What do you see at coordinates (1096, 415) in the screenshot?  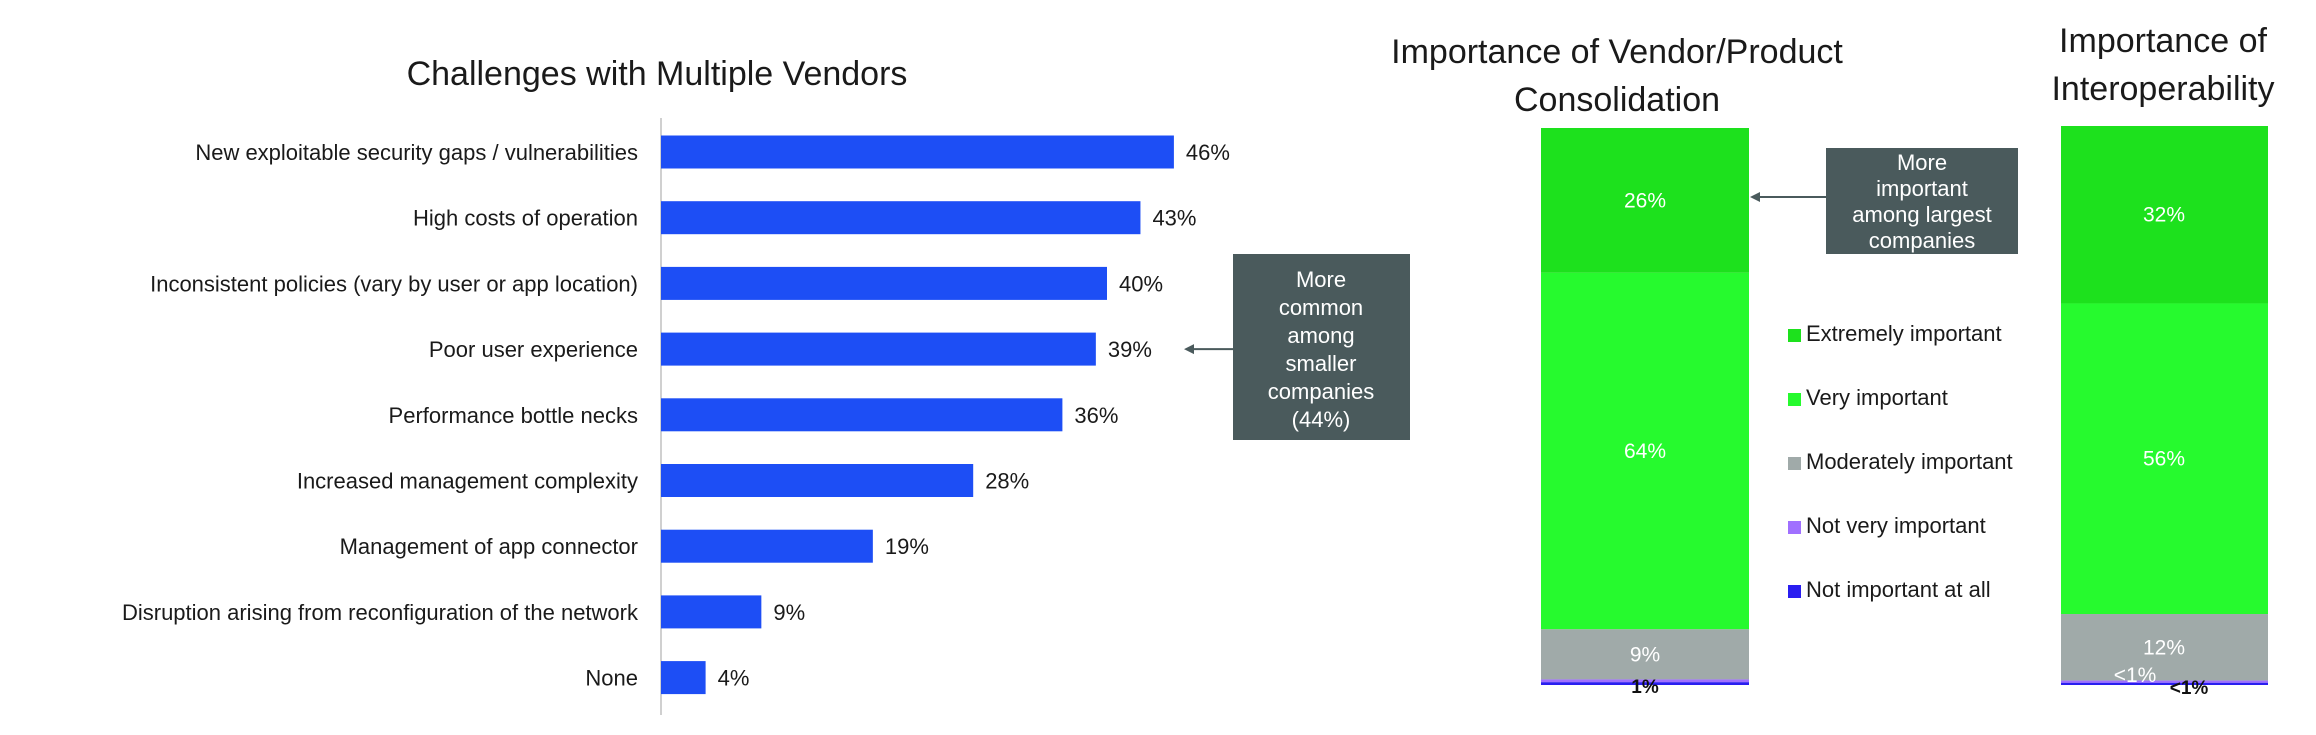 I see `value-label-performance-bottle-necks: 36%` at bounding box center [1096, 415].